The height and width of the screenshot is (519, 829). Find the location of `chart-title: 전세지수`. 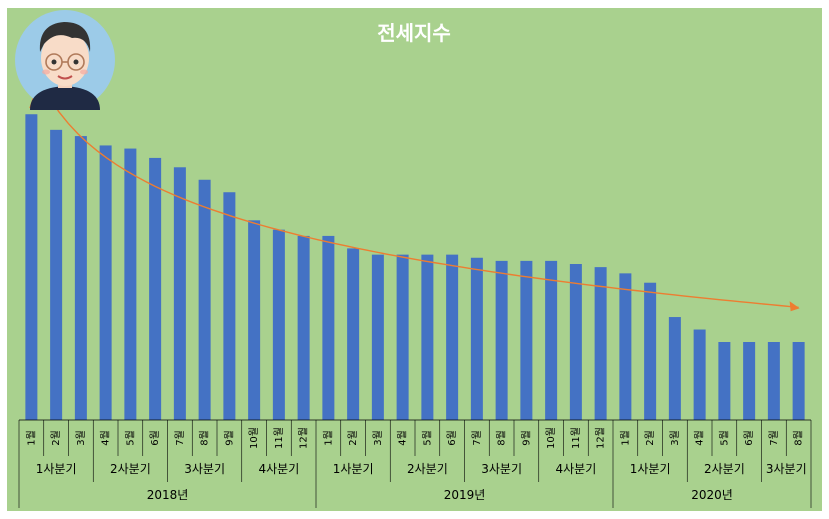

chart-title: 전세지수 is located at coordinates (414, 33).